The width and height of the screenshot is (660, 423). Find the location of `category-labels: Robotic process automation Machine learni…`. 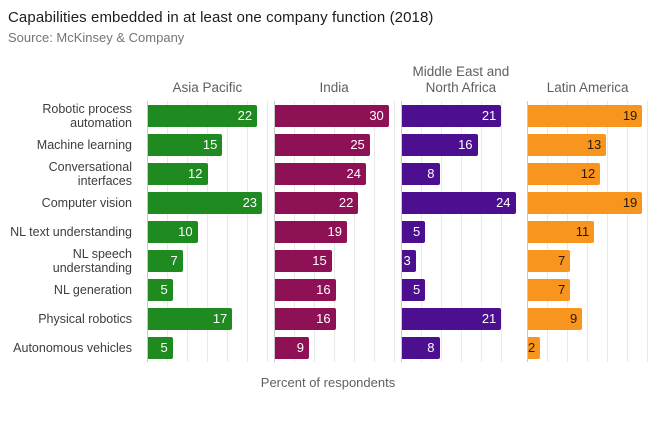

category-labels: Robotic process automation Machine learni… is located at coordinates (74, 231).